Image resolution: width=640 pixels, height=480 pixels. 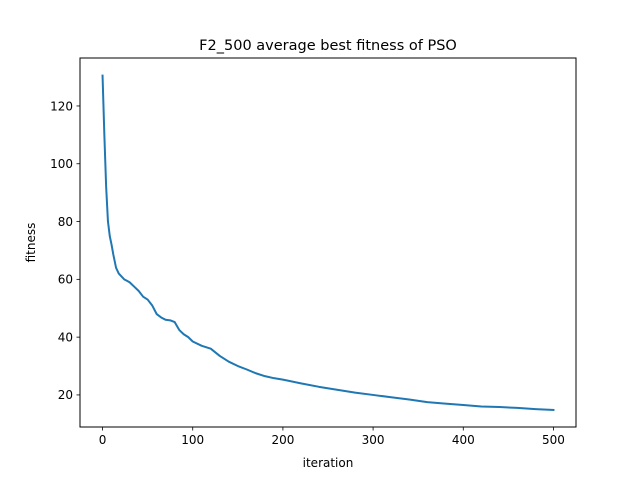 I want to click on x-axis-label: iteration, so click(x=328, y=463).